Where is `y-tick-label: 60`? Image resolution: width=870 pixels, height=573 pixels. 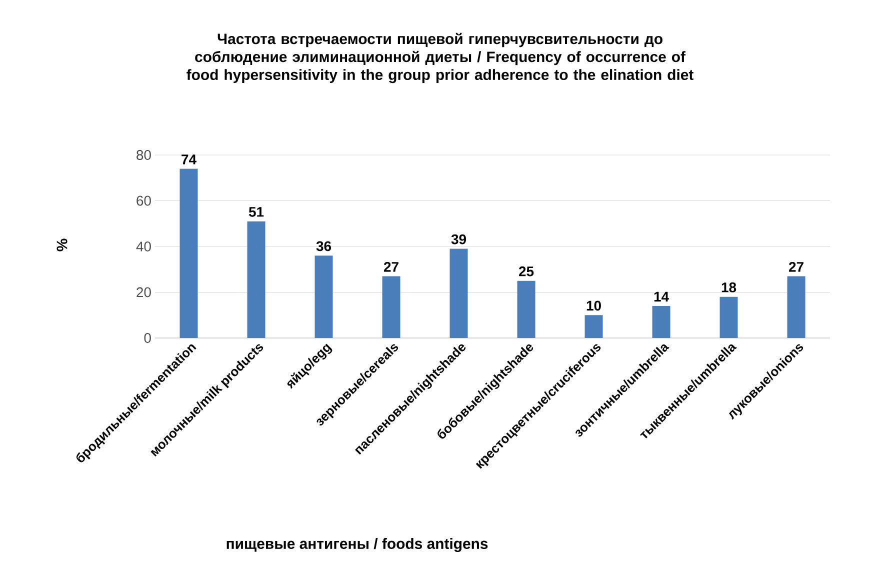 y-tick-label: 60 is located at coordinates (143, 201).